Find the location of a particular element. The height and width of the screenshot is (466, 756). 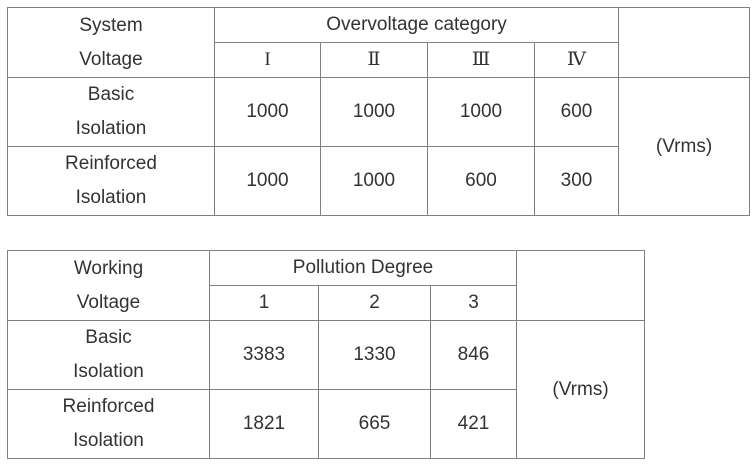

group-header: Pollution Degree is located at coordinates (363, 268).